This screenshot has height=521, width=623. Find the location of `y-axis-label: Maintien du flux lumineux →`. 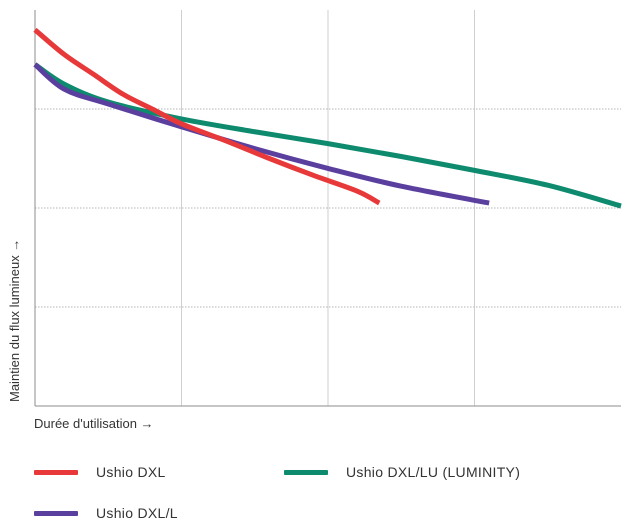

y-axis-label: Maintien du flux lumineux → is located at coordinates (14, 320).